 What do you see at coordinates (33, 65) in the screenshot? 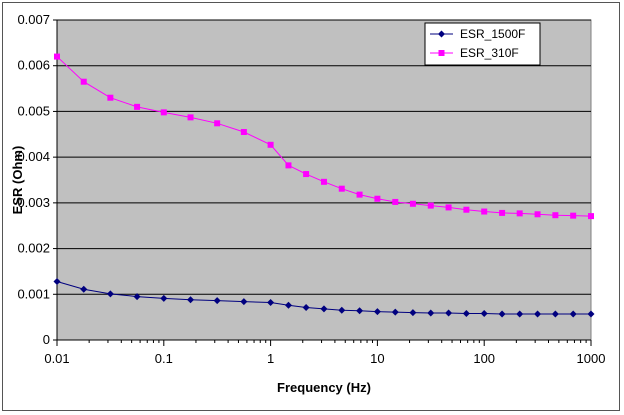
I see `y-tick-label: 0.006` at bounding box center [33, 65].